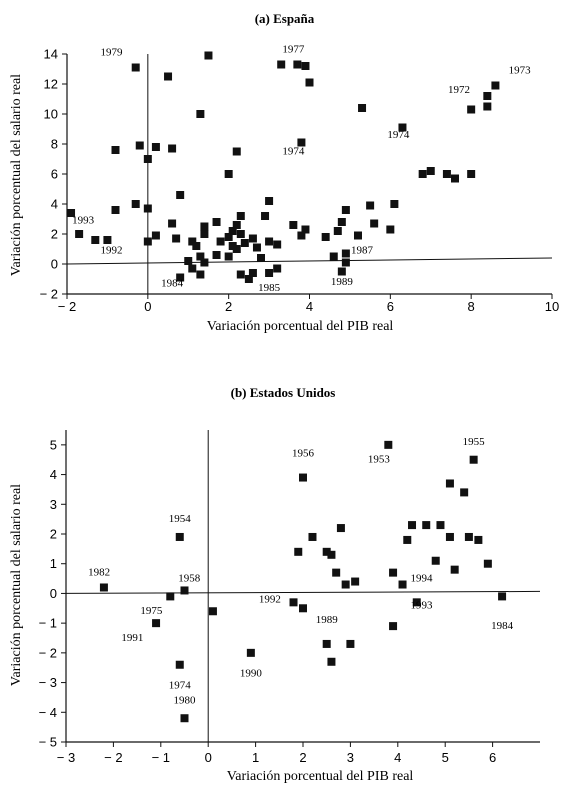 This screenshot has height=787, width=563. I want to click on year-annotation: 1980, so click(185, 700).